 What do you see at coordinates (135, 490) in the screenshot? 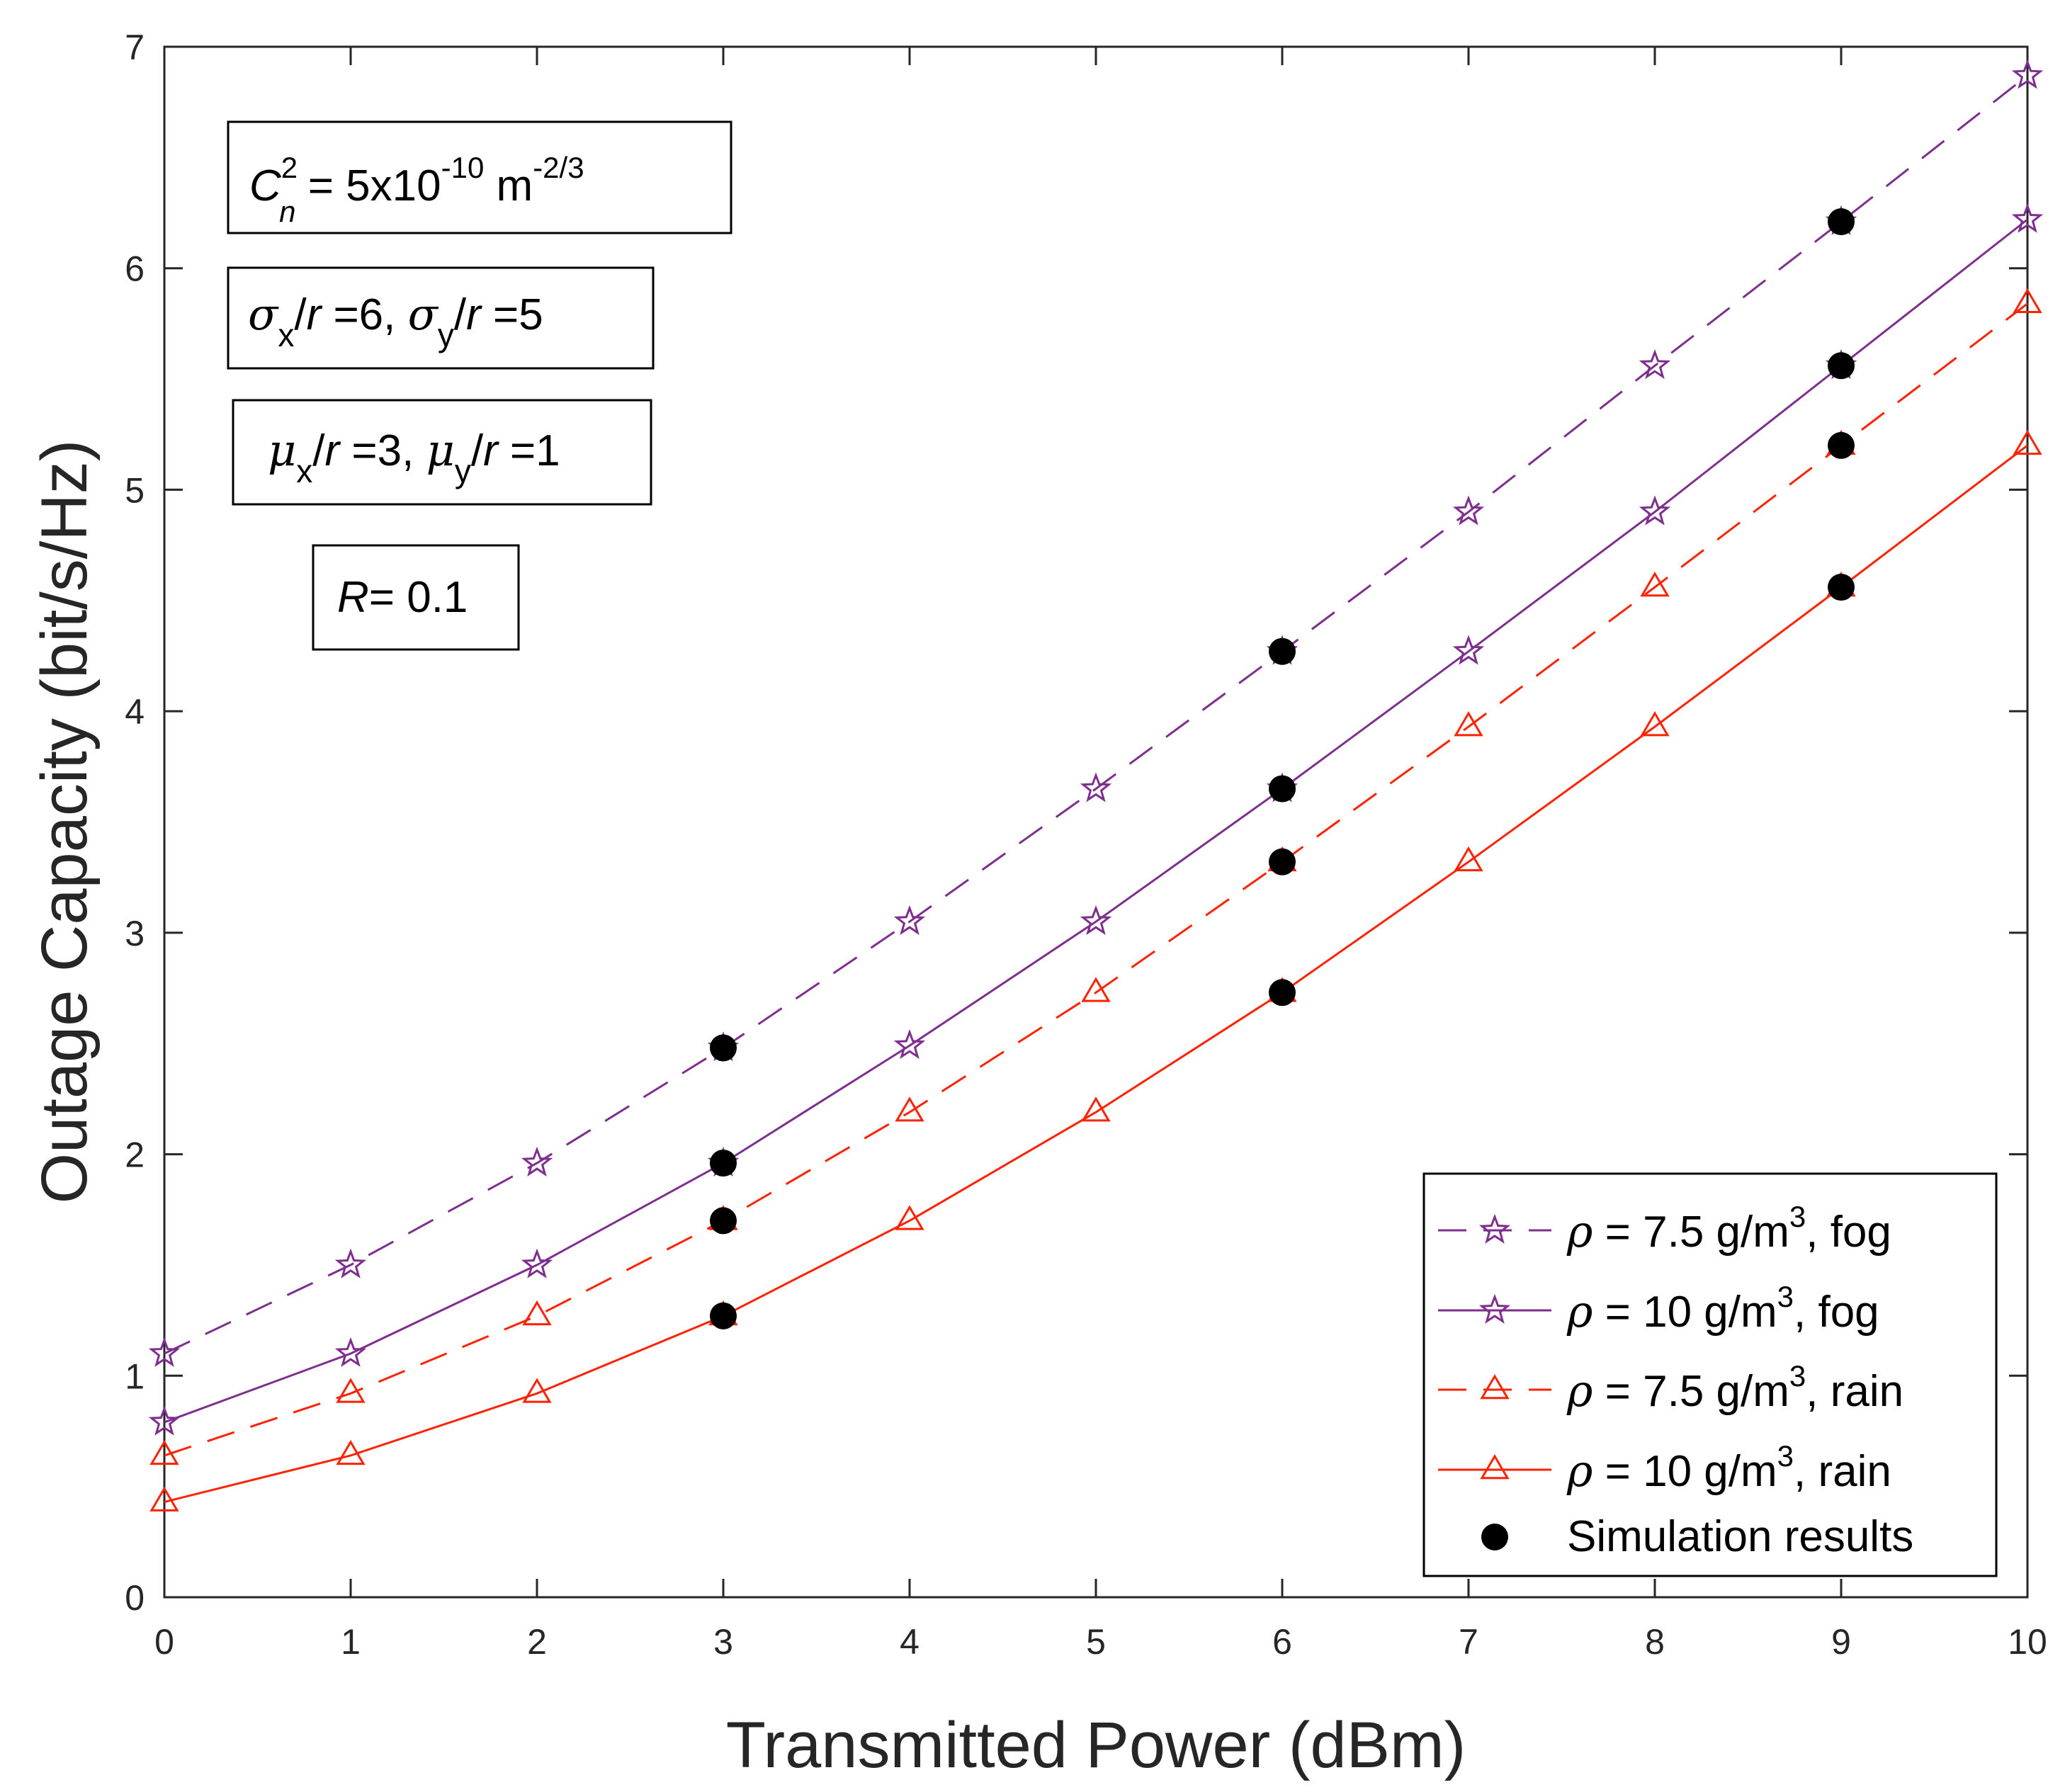
I see `y-tick-label: 5` at bounding box center [135, 490].